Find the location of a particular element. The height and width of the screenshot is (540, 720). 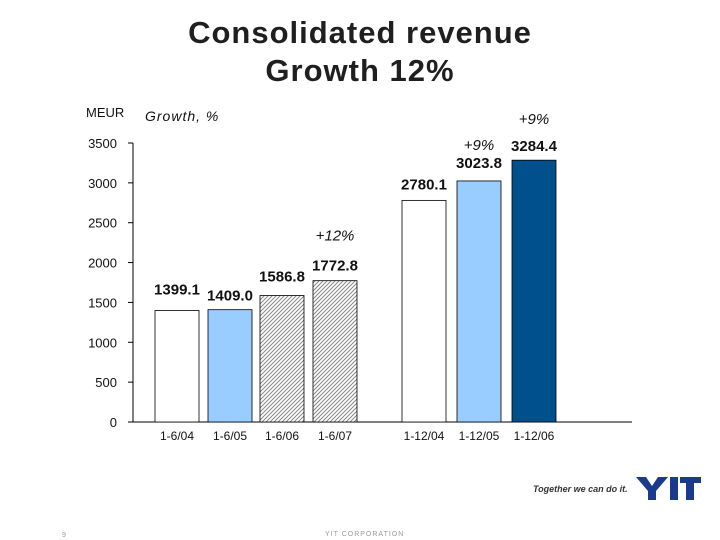

y-tick-label: 0 is located at coordinates (113, 422).